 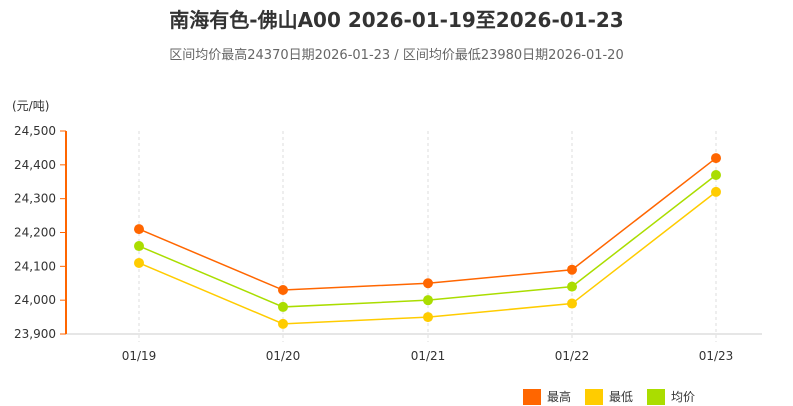 What do you see at coordinates (283, 356) in the screenshot?
I see `x-tick-label: 01/20` at bounding box center [283, 356].